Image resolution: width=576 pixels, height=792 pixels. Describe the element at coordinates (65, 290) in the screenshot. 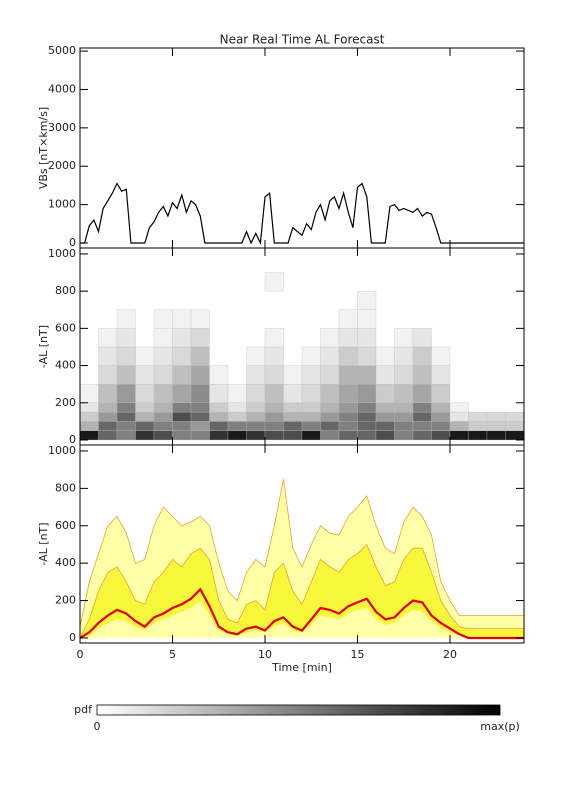

I see `y-tick-label: 800` at that location.